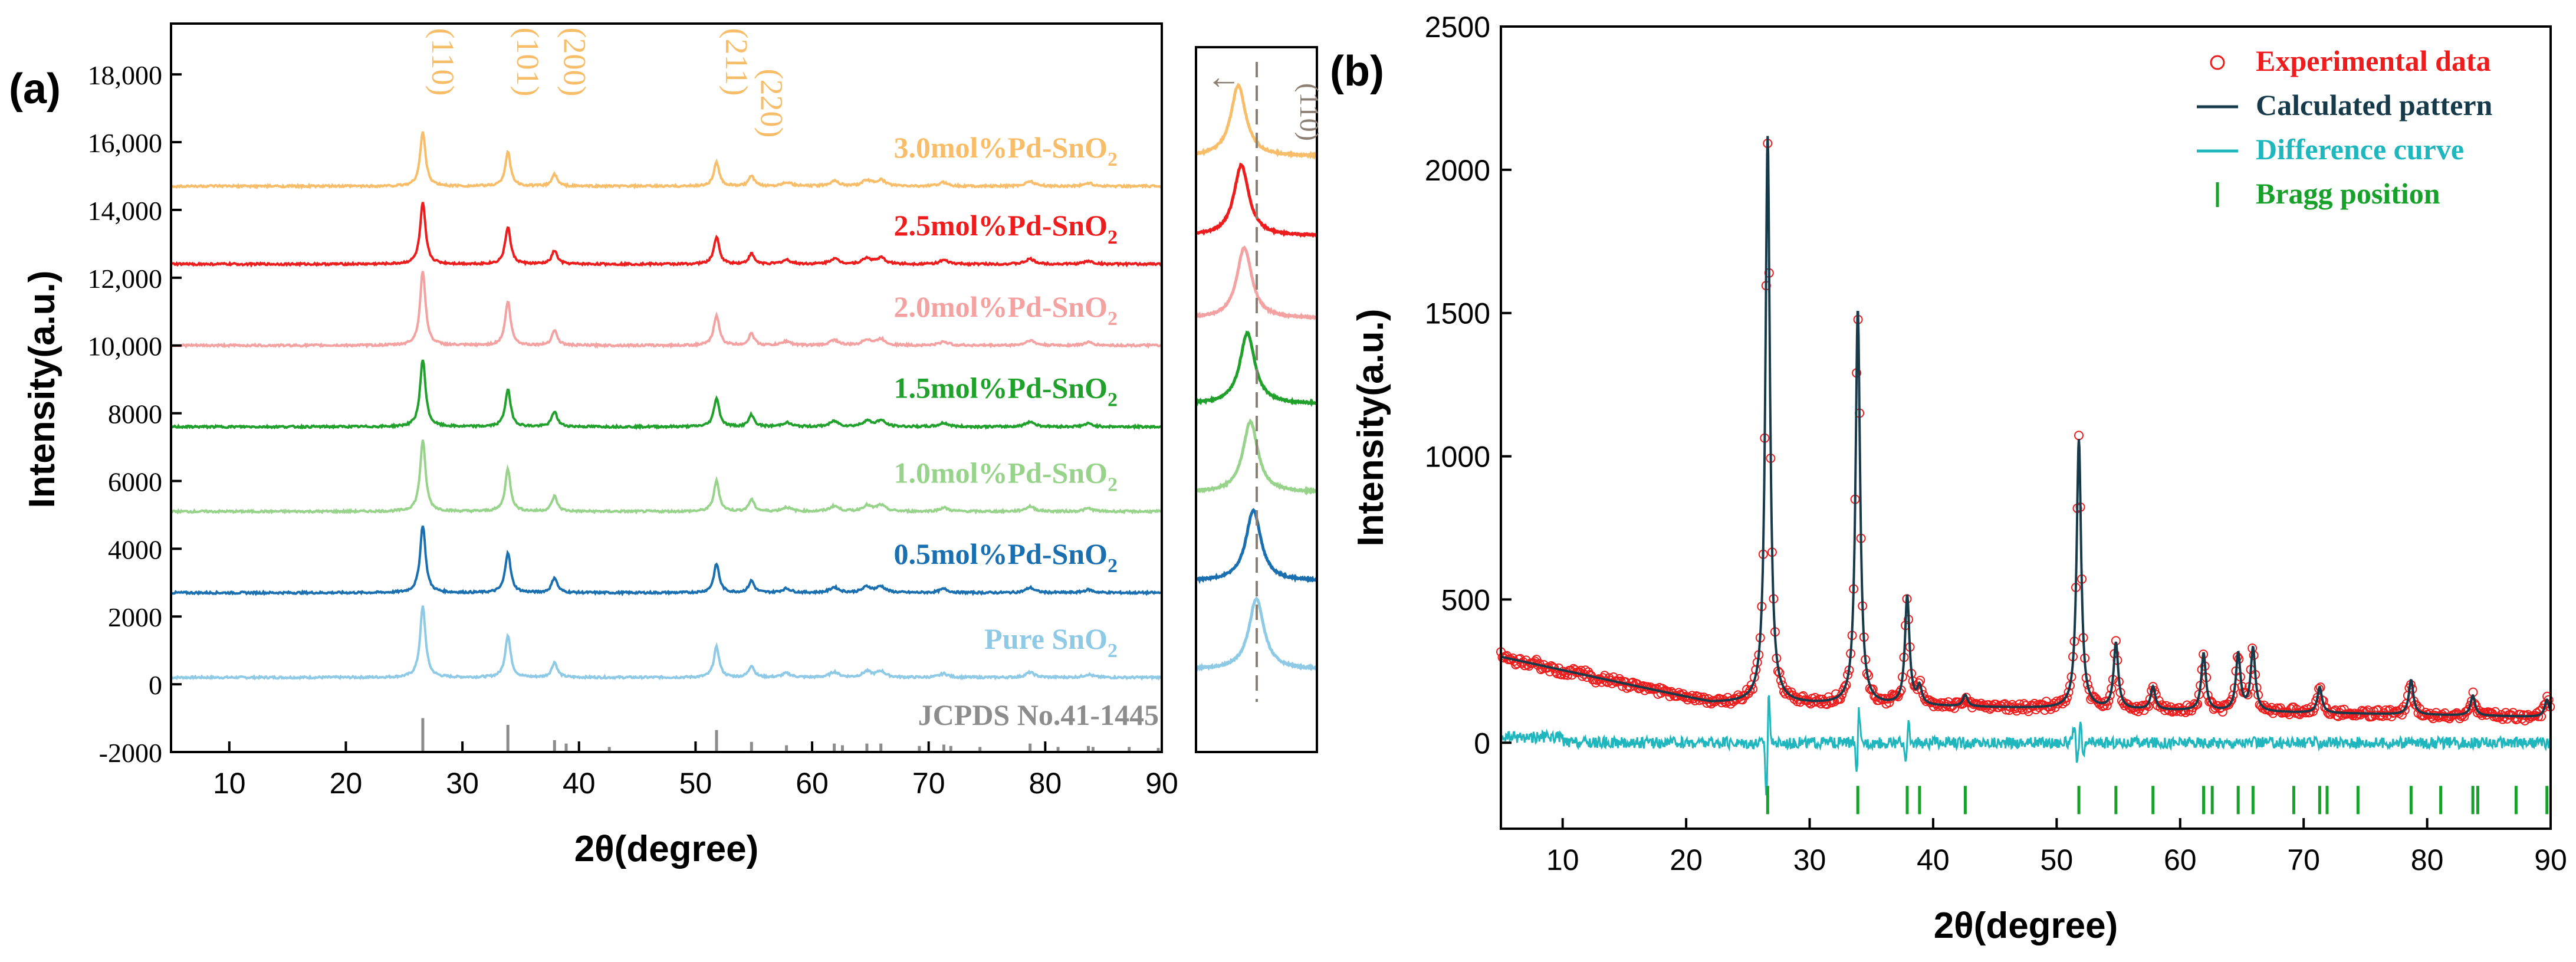  What do you see at coordinates (1223, 76) in the screenshot?
I see `inset-shift-arrow: ←` at bounding box center [1223, 76].